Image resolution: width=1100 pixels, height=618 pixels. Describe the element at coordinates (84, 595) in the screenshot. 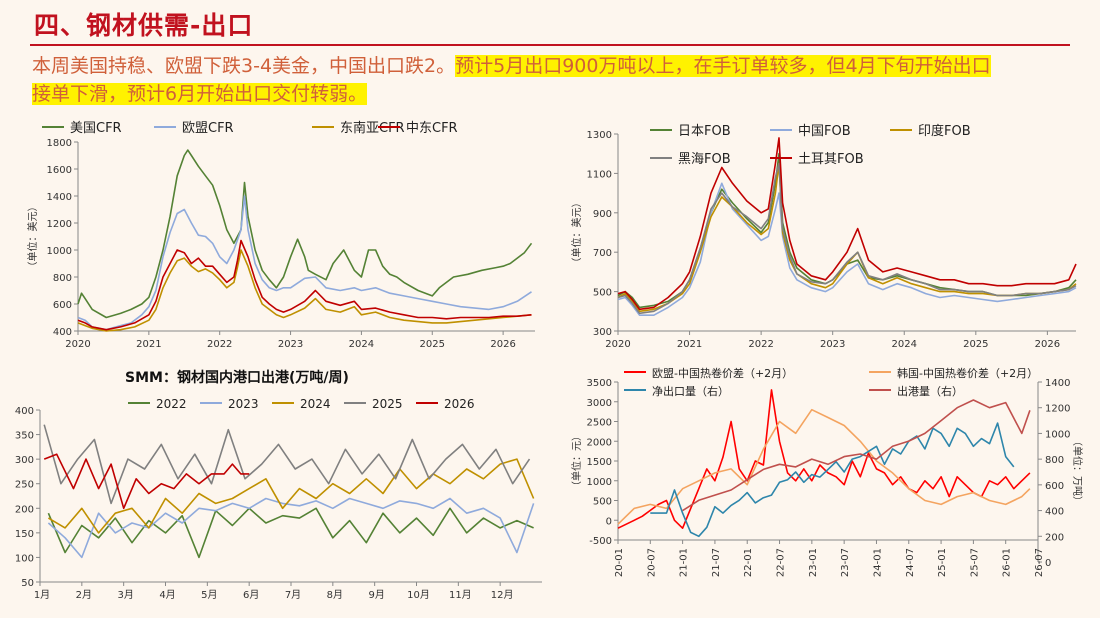

I see `x-tick-label: 2月` at that location.